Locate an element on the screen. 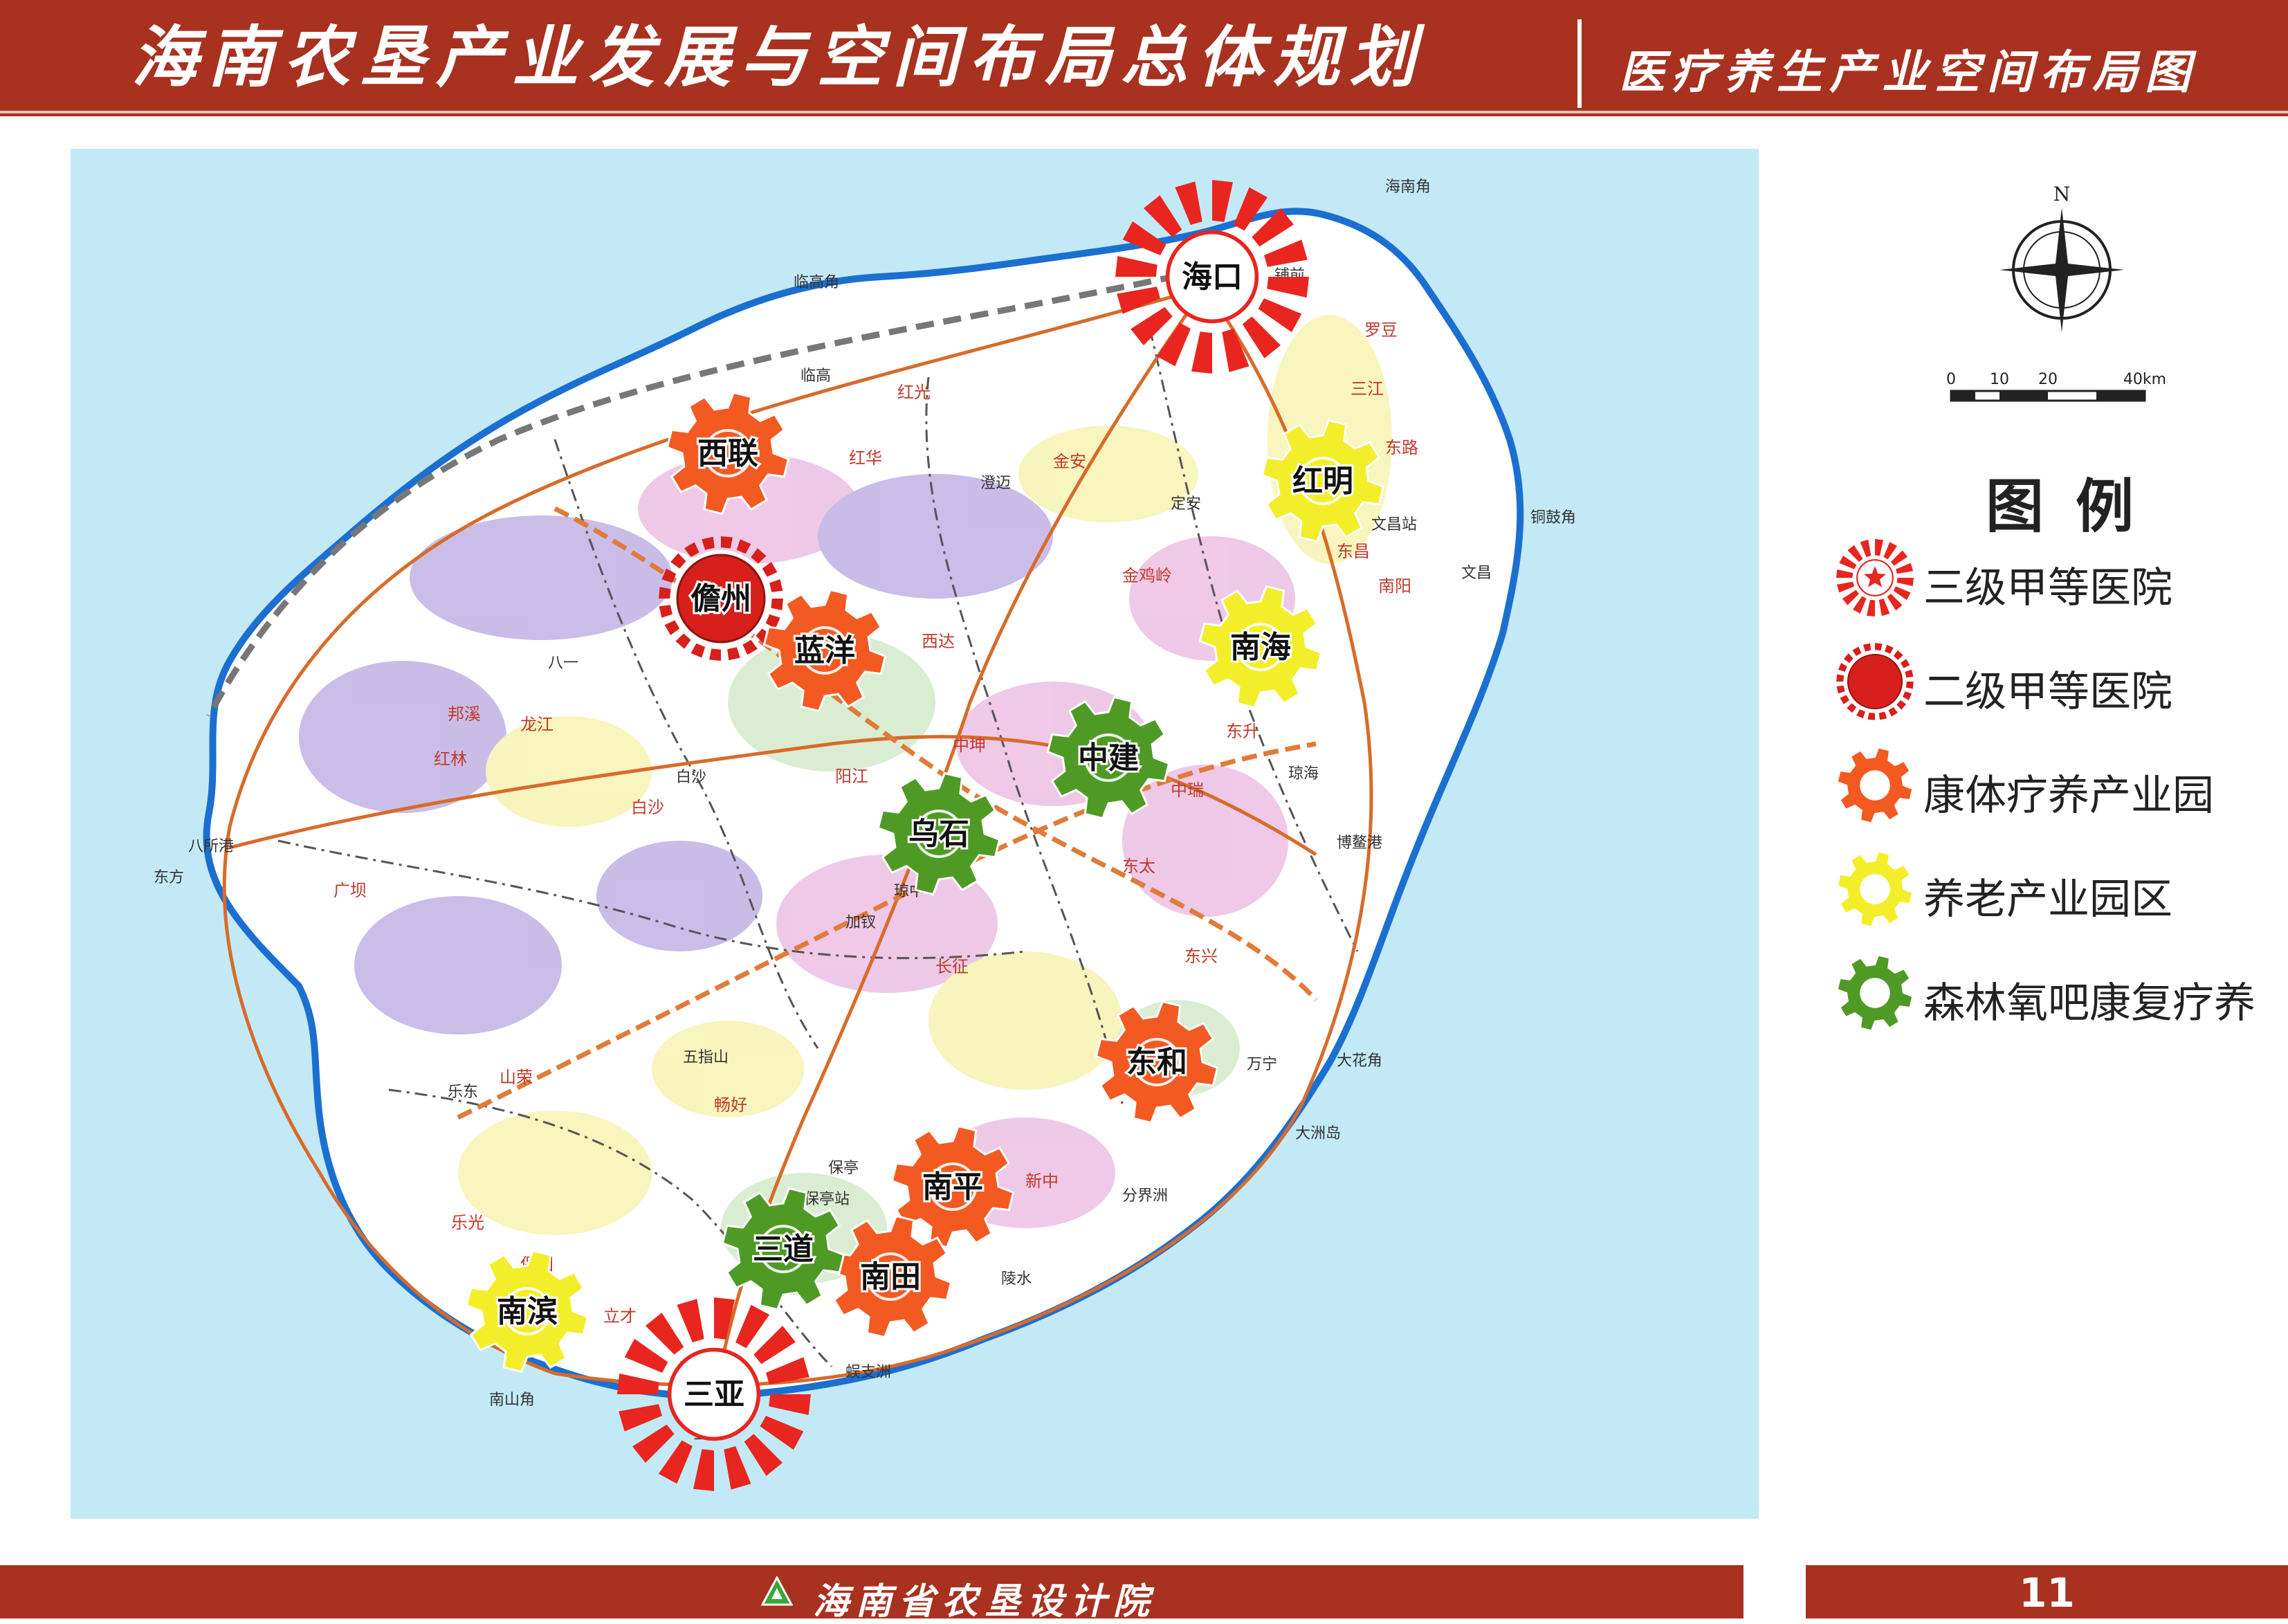 Image resolution: width=2288 pixels, height=1624 pixels. node-marker-danzhou: 儋州 is located at coordinates (721, 598).